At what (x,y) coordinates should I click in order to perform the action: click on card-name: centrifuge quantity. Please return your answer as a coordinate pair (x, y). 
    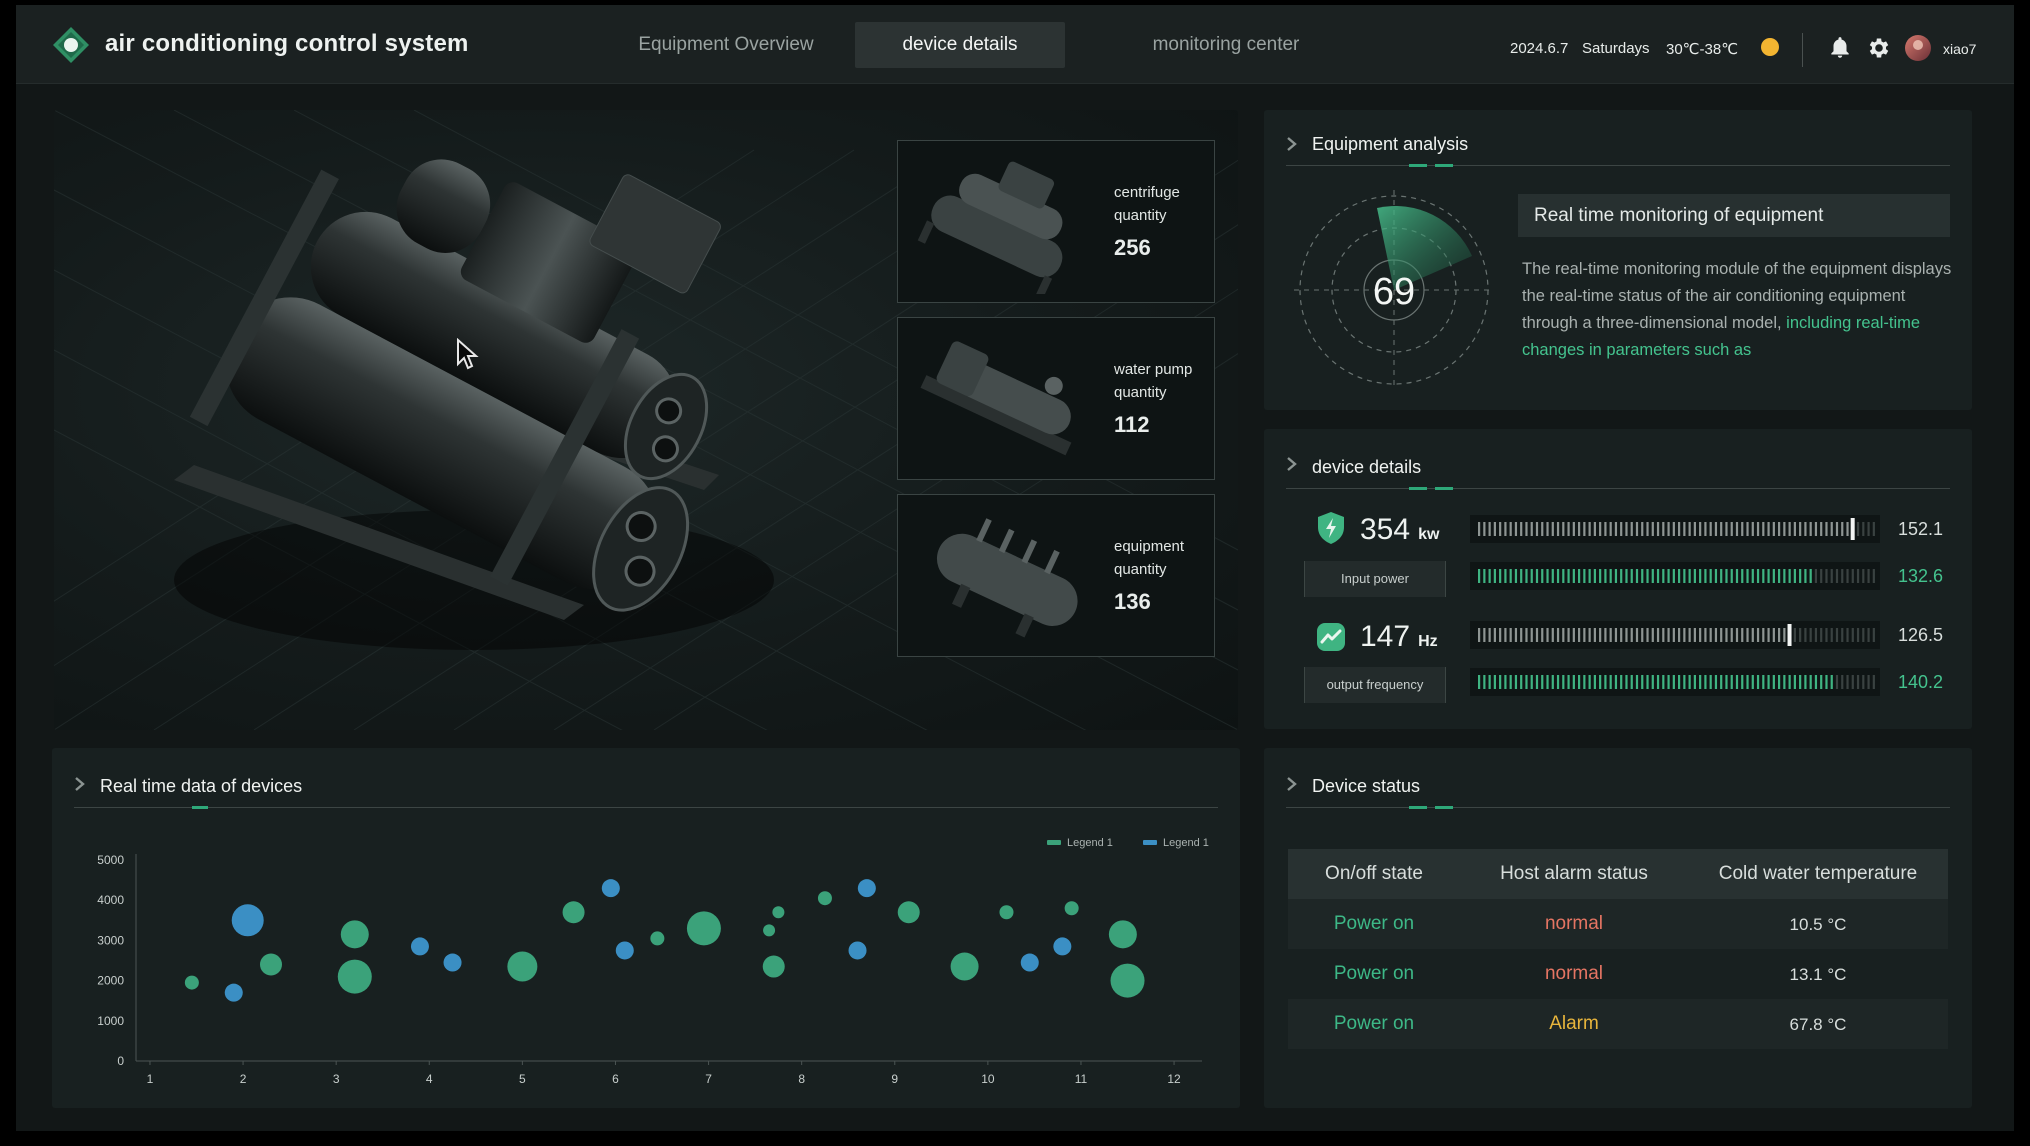
    Looking at the image, I should click on (1147, 204).